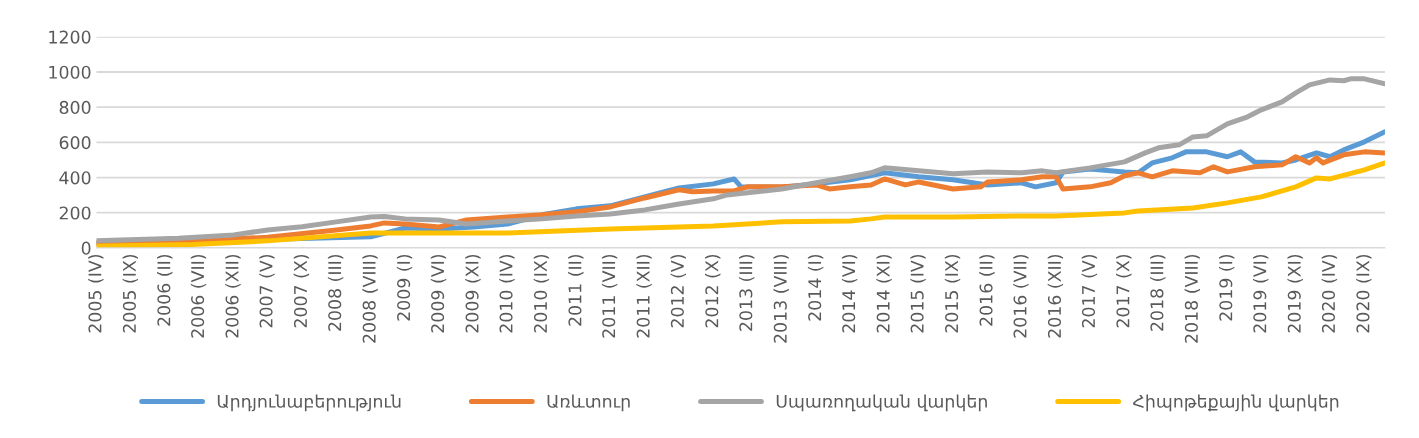 This screenshot has width=1419, height=438. I want to click on legend-label: Հիպոթեքային վարկեր, so click(1236, 403).